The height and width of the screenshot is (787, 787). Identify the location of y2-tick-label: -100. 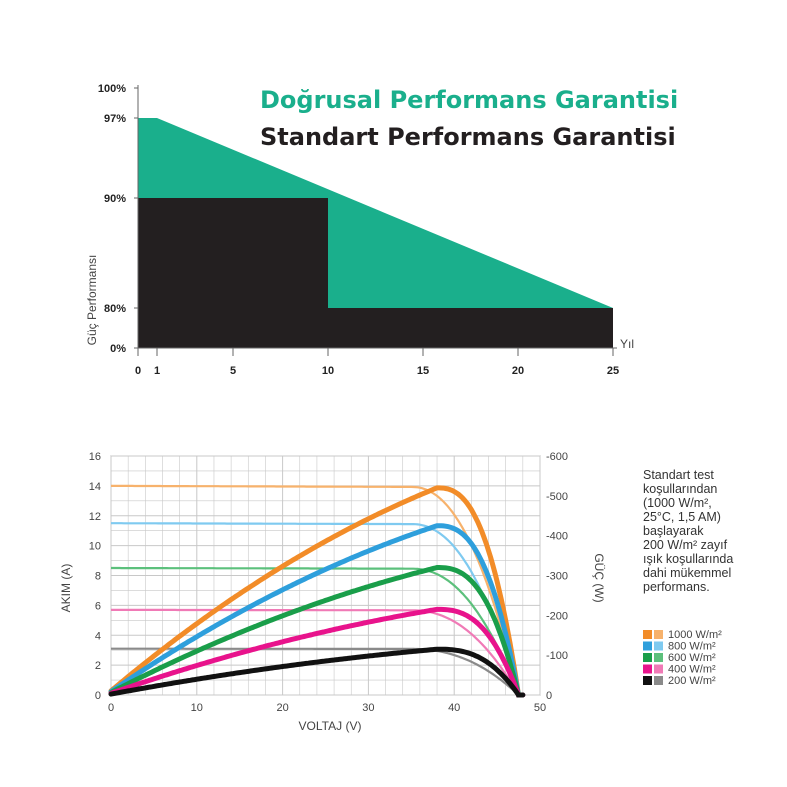
(557, 656).